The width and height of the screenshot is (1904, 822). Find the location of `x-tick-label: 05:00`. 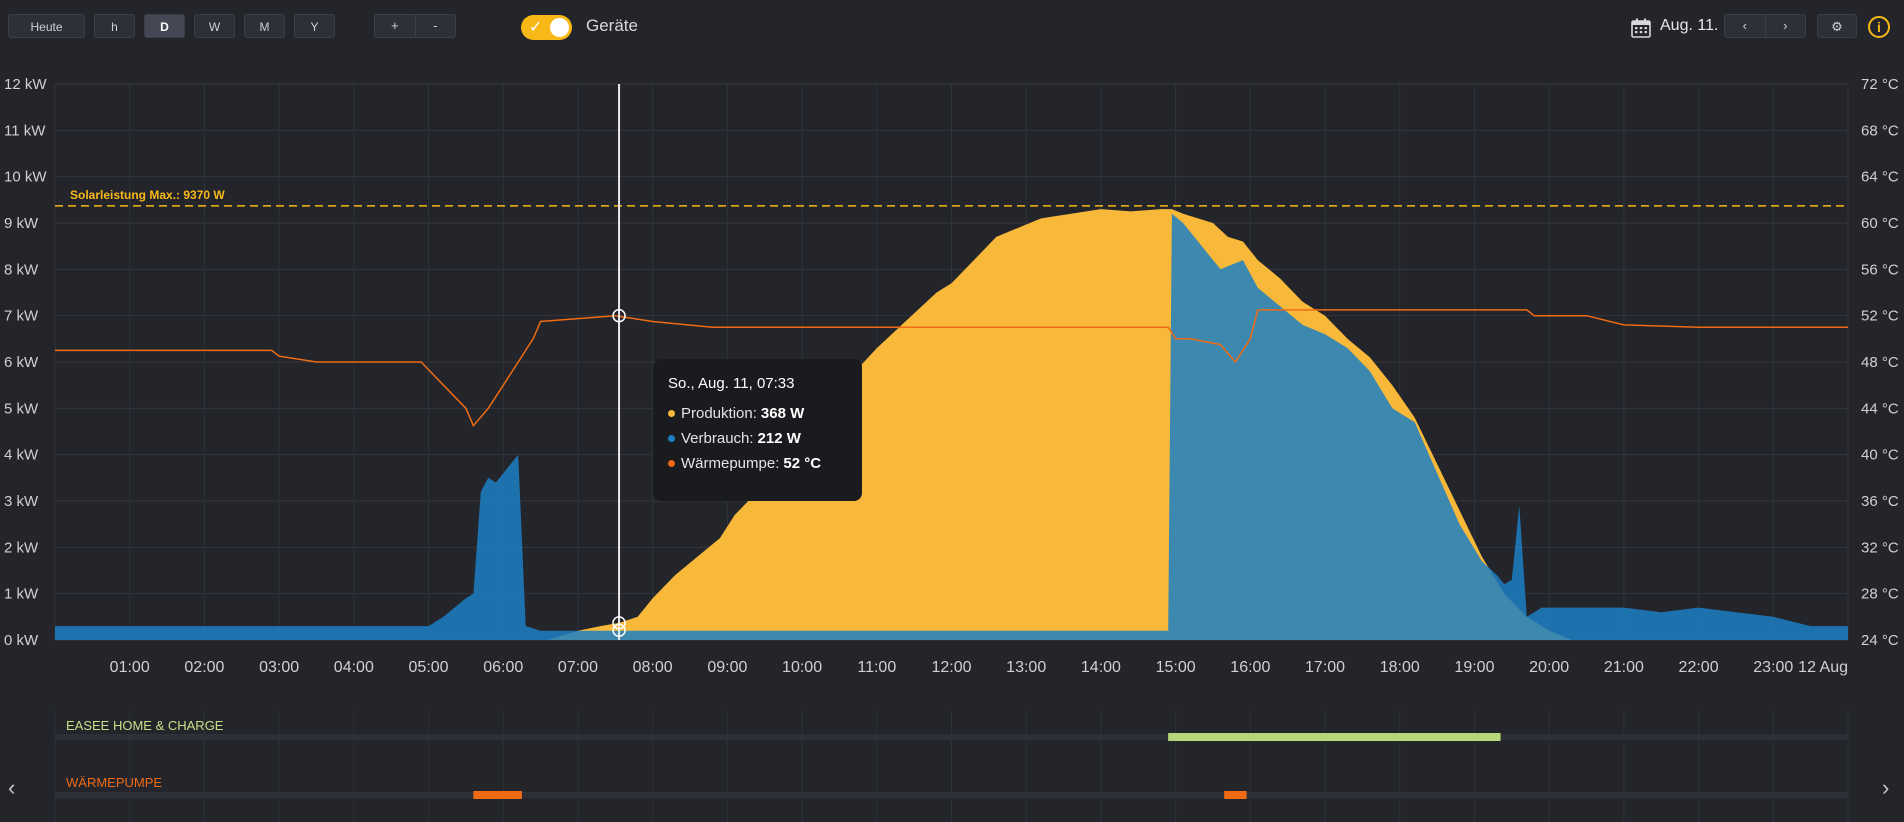

x-tick-label: 05:00 is located at coordinates (429, 667).